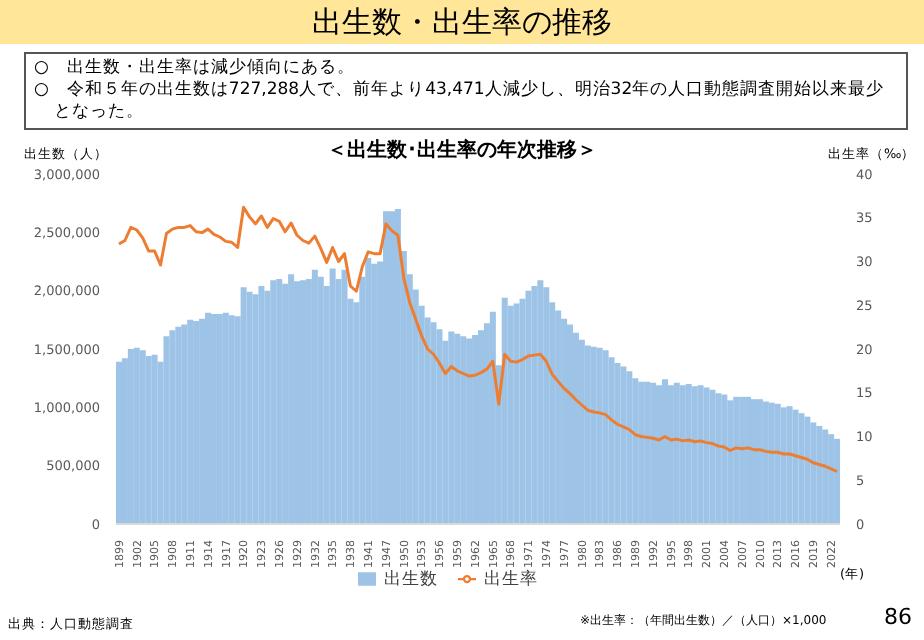 The width and height of the screenshot is (924, 640). I want to click on legend-label: 出生数, so click(411, 580).